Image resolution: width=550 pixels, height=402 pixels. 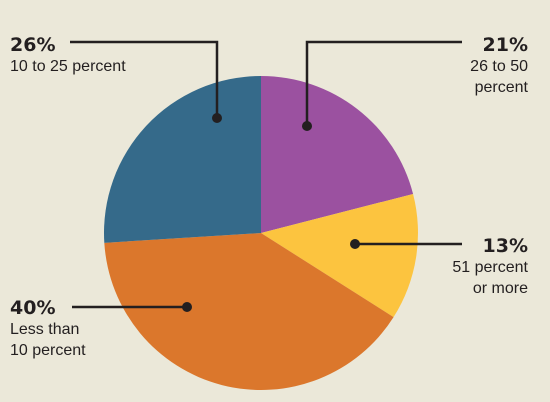 I want to click on slice-label-line2: percent, so click(x=501, y=87).